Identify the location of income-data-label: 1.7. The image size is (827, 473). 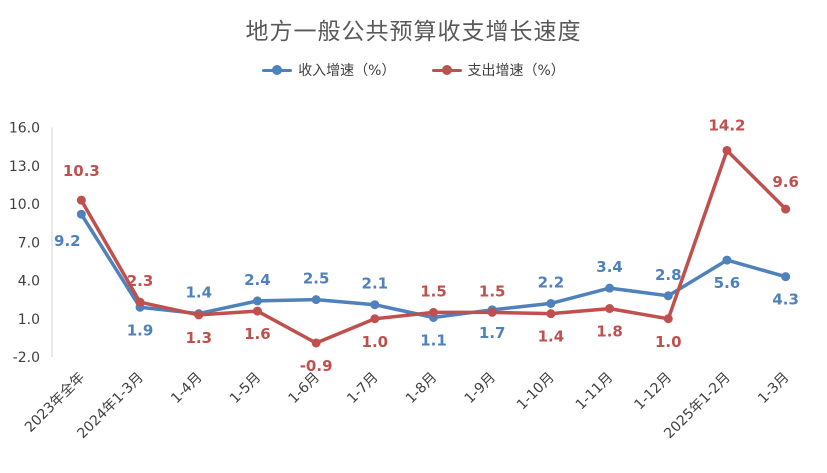
(492, 333).